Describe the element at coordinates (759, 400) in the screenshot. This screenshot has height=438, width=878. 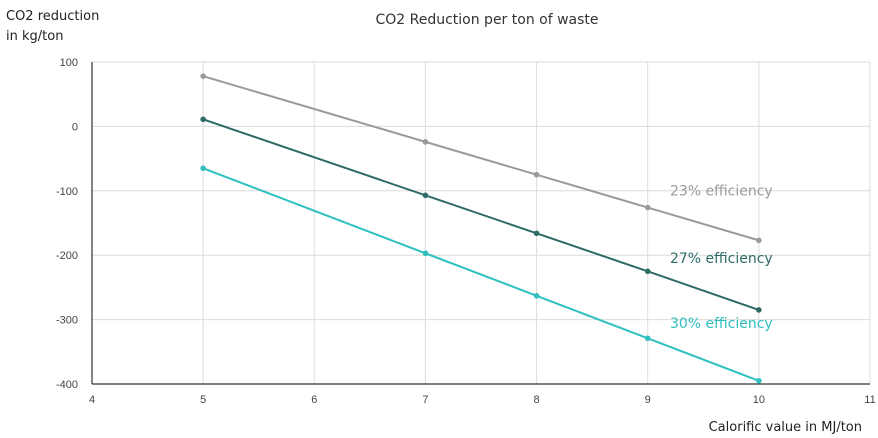
I see `x-tick-label: 10` at that location.